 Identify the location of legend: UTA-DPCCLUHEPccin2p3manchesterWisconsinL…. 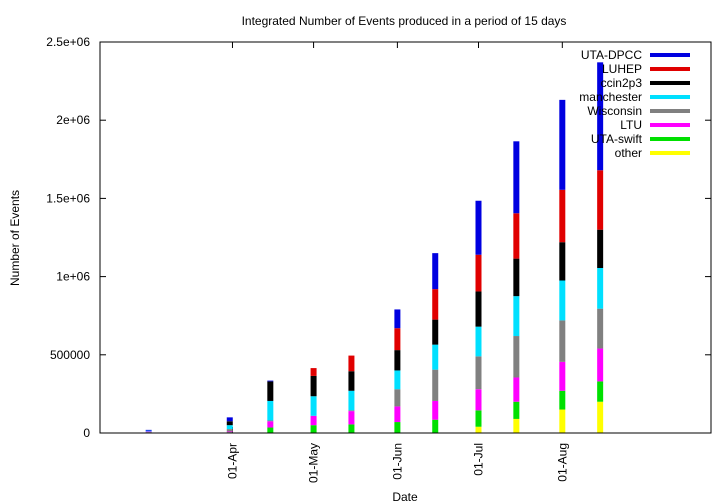
(634, 104).